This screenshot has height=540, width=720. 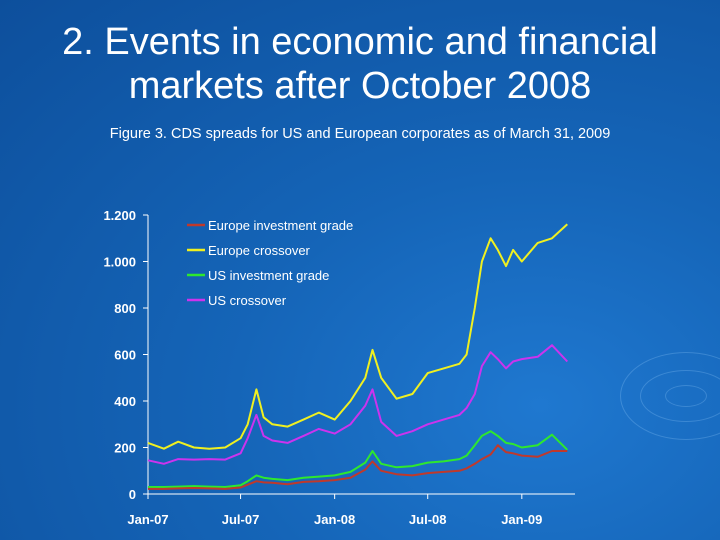 I want to click on legend-label: US investment grade, so click(x=268, y=275).